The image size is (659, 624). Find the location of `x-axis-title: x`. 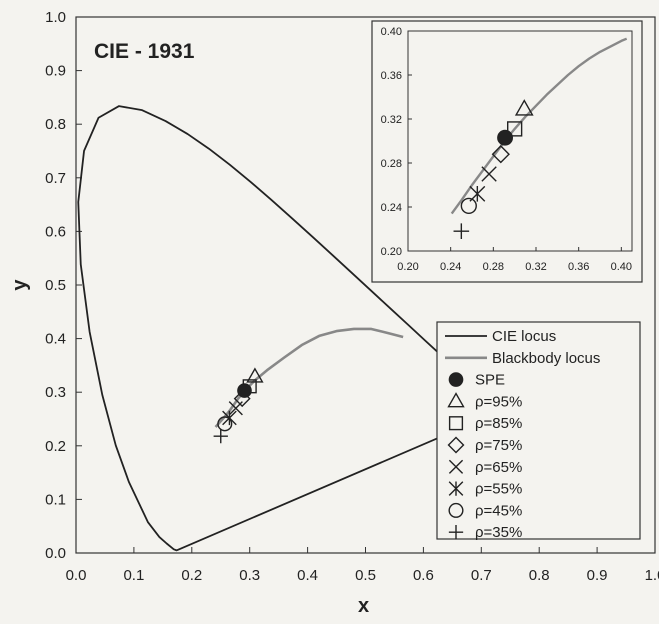

x-axis-title: x is located at coordinates (363, 606).